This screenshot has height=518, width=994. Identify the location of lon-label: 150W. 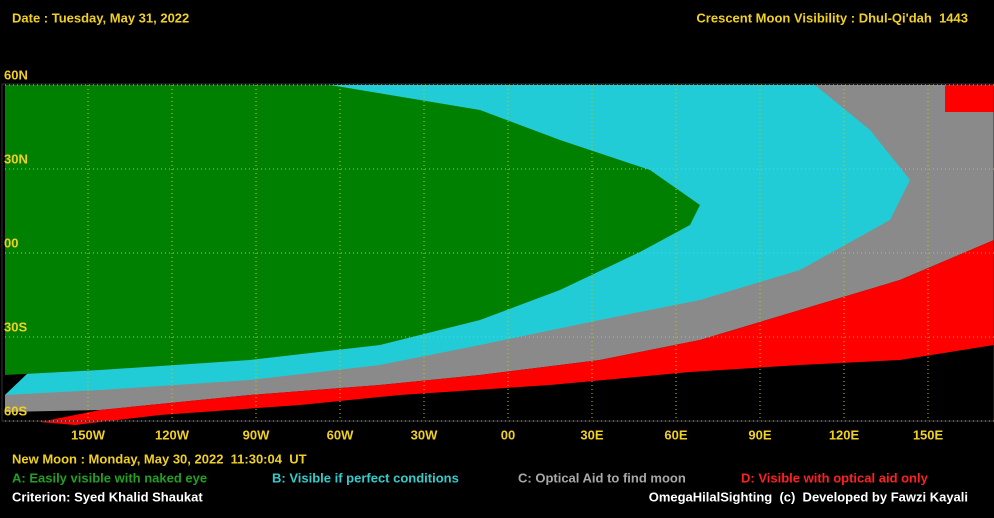
(88, 434).